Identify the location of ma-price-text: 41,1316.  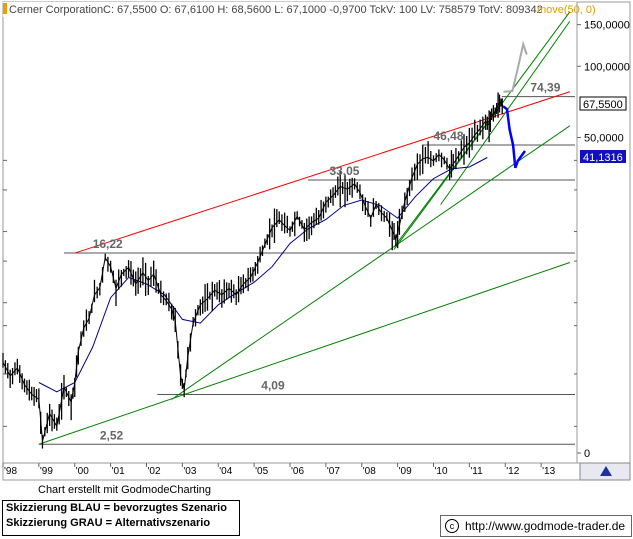
(603, 158).